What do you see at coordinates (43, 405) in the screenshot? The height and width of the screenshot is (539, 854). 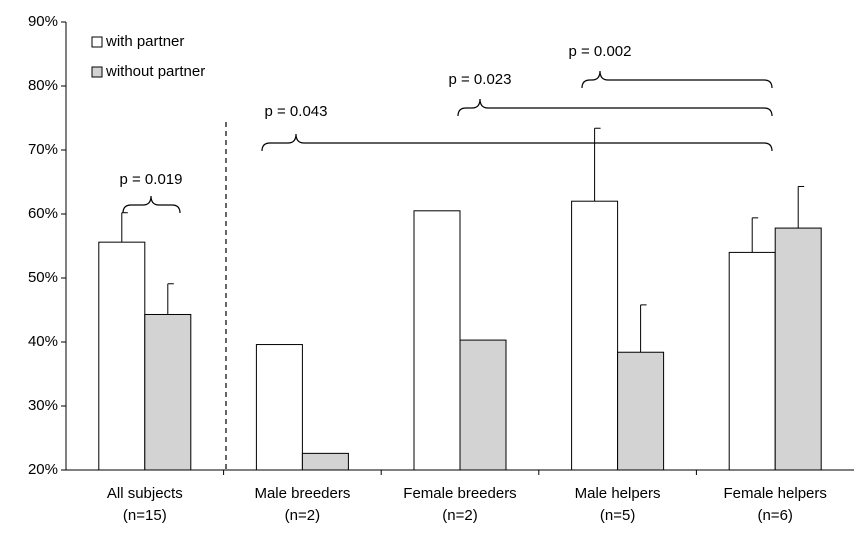 I see `y-tick-label: 30%` at bounding box center [43, 405].